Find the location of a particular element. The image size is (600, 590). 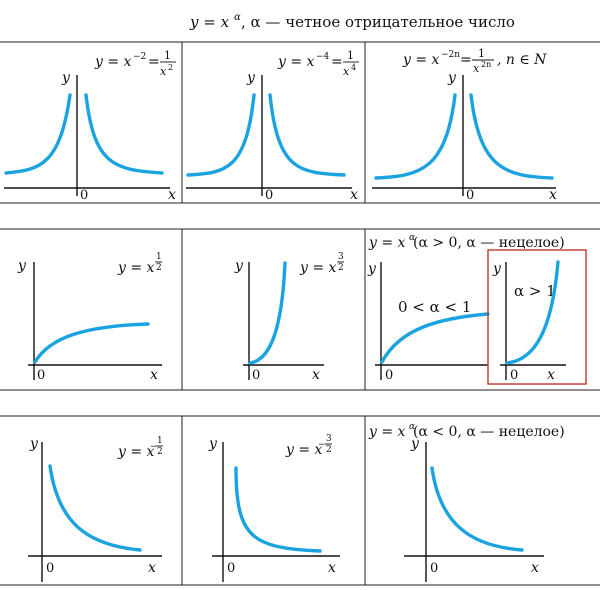

graph-y-x-minus-4: y = x −4 = 1 x 4 y x 0 is located at coordinates (272, 126).